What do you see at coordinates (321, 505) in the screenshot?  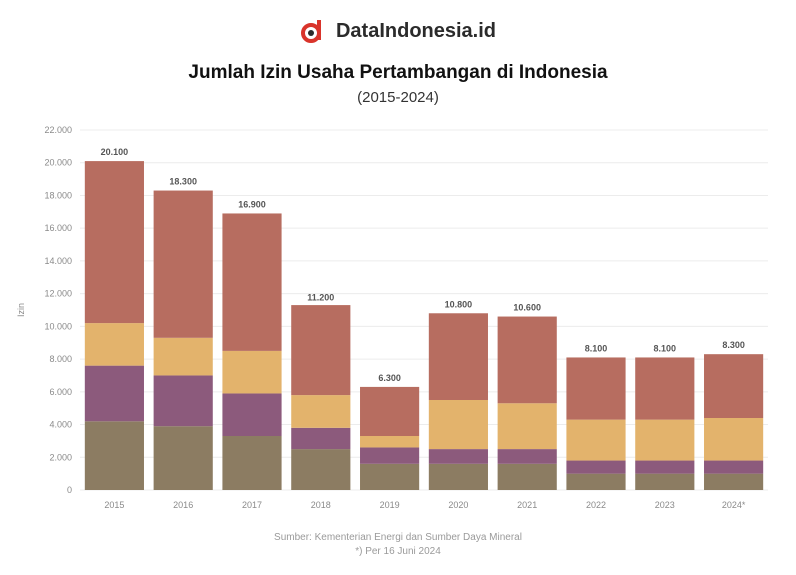 I see `x-tick-label: 2018` at bounding box center [321, 505].